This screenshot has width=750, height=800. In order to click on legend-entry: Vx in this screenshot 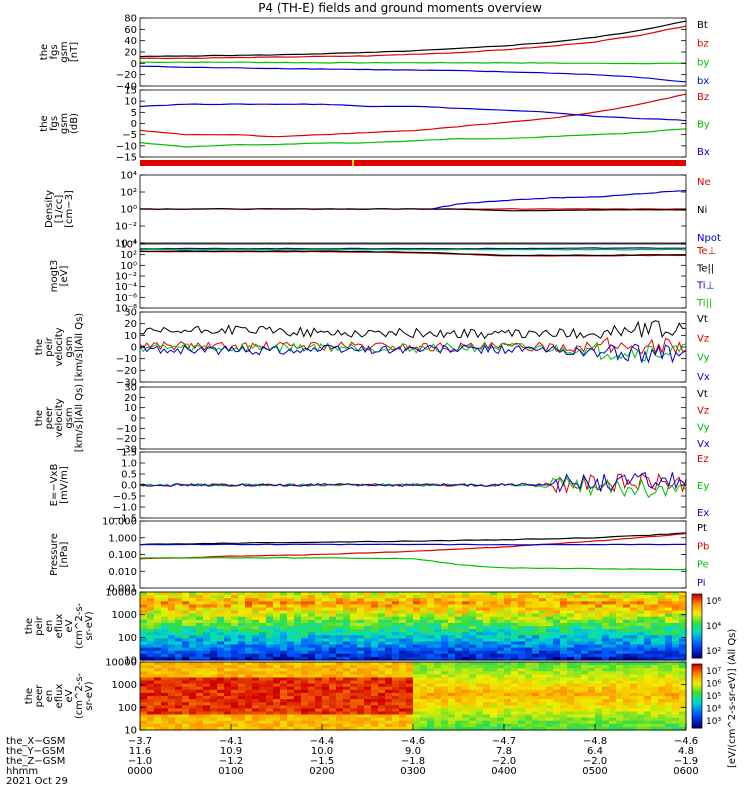, I will do `click(703, 444)`.